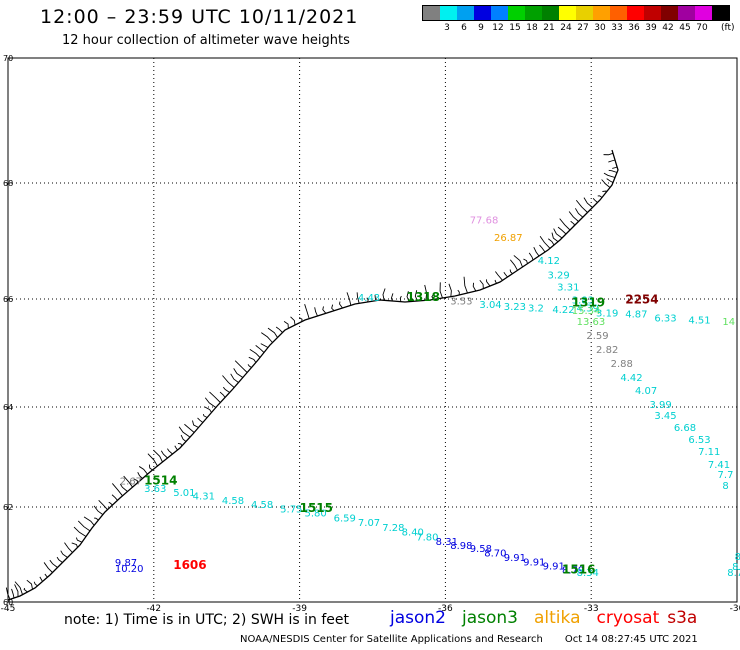  Describe the element at coordinates (634, 28) in the screenshot. I see `legend-label: 36` at that location.